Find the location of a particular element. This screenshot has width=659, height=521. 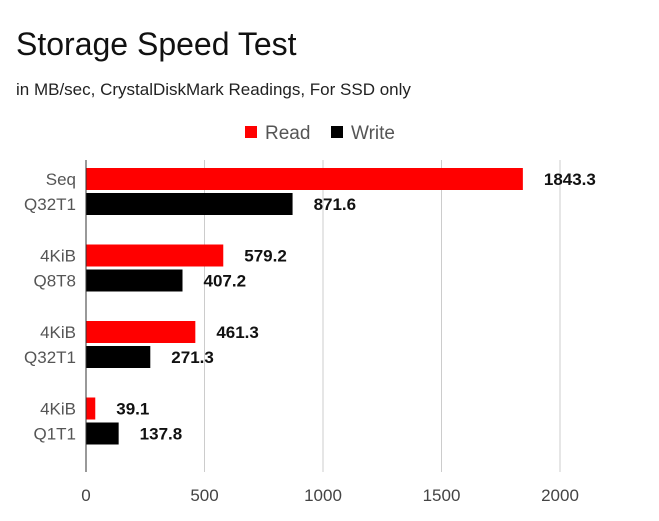

x-tick-label: 500 is located at coordinates (204, 495).